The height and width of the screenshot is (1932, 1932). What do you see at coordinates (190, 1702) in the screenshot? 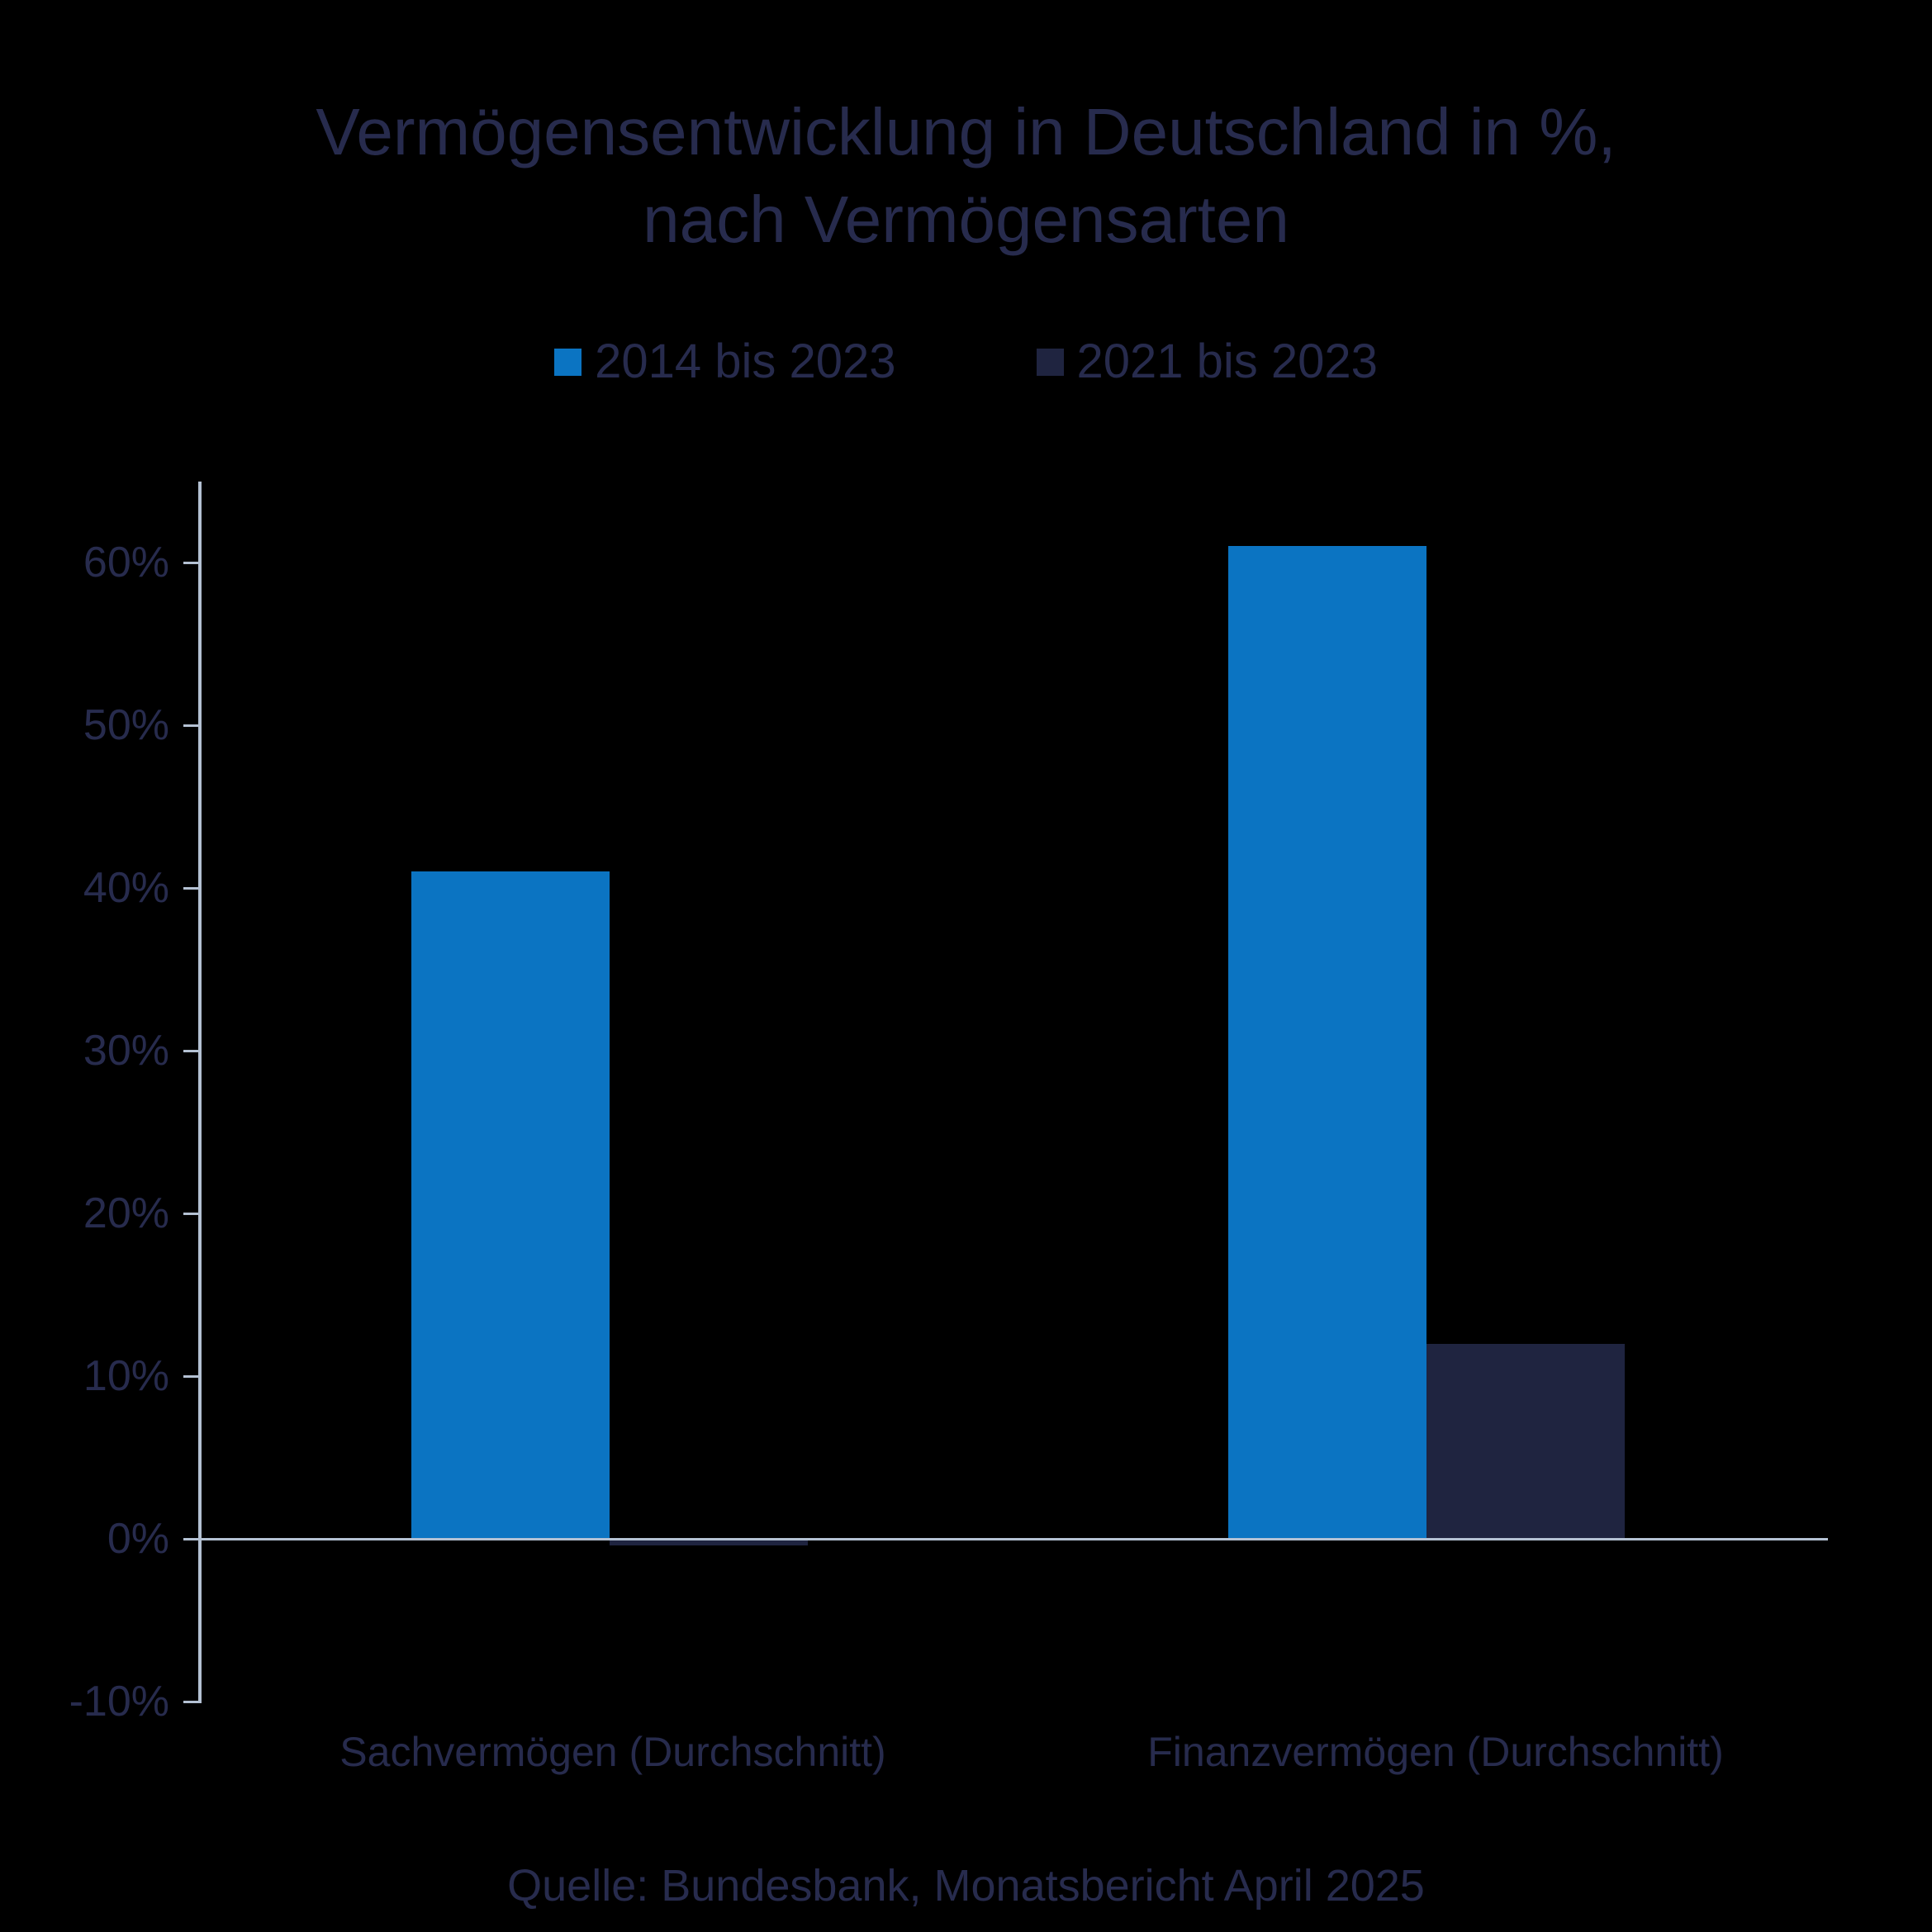
I see `y-tick--10` at bounding box center [190, 1702].